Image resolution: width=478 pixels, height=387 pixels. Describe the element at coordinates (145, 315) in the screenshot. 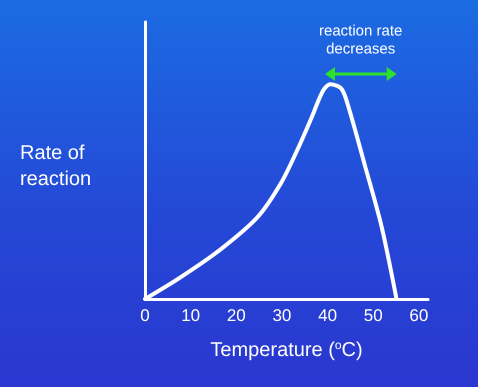

I see `x-tick-label: 0` at that location.